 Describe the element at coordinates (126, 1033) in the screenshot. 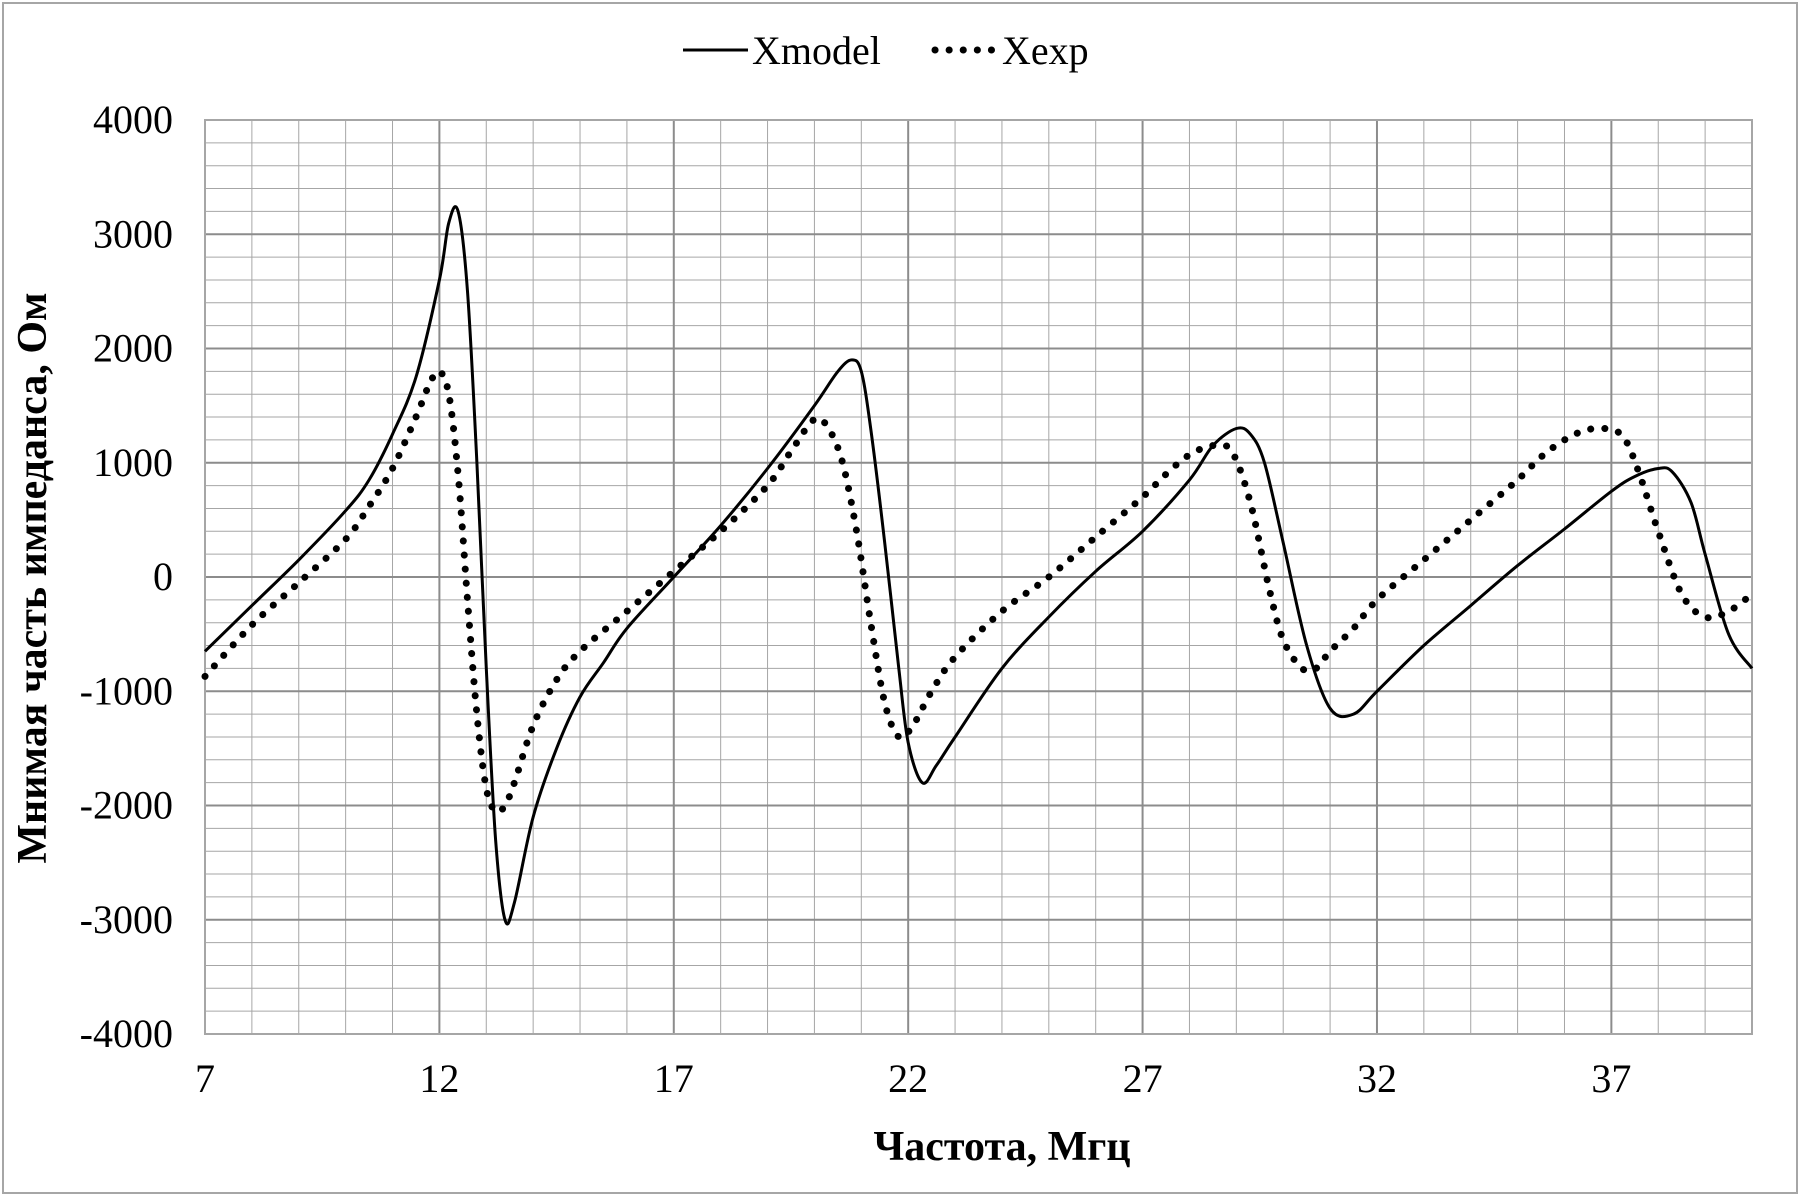

I see `y-tick-label: -4000` at that location.